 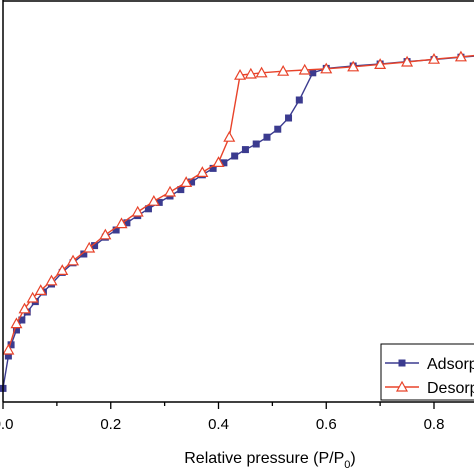 What do you see at coordinates (434, 424) in the screenshot?
I see `x-tick-label: 0.8` at bounding box center [434, 424].